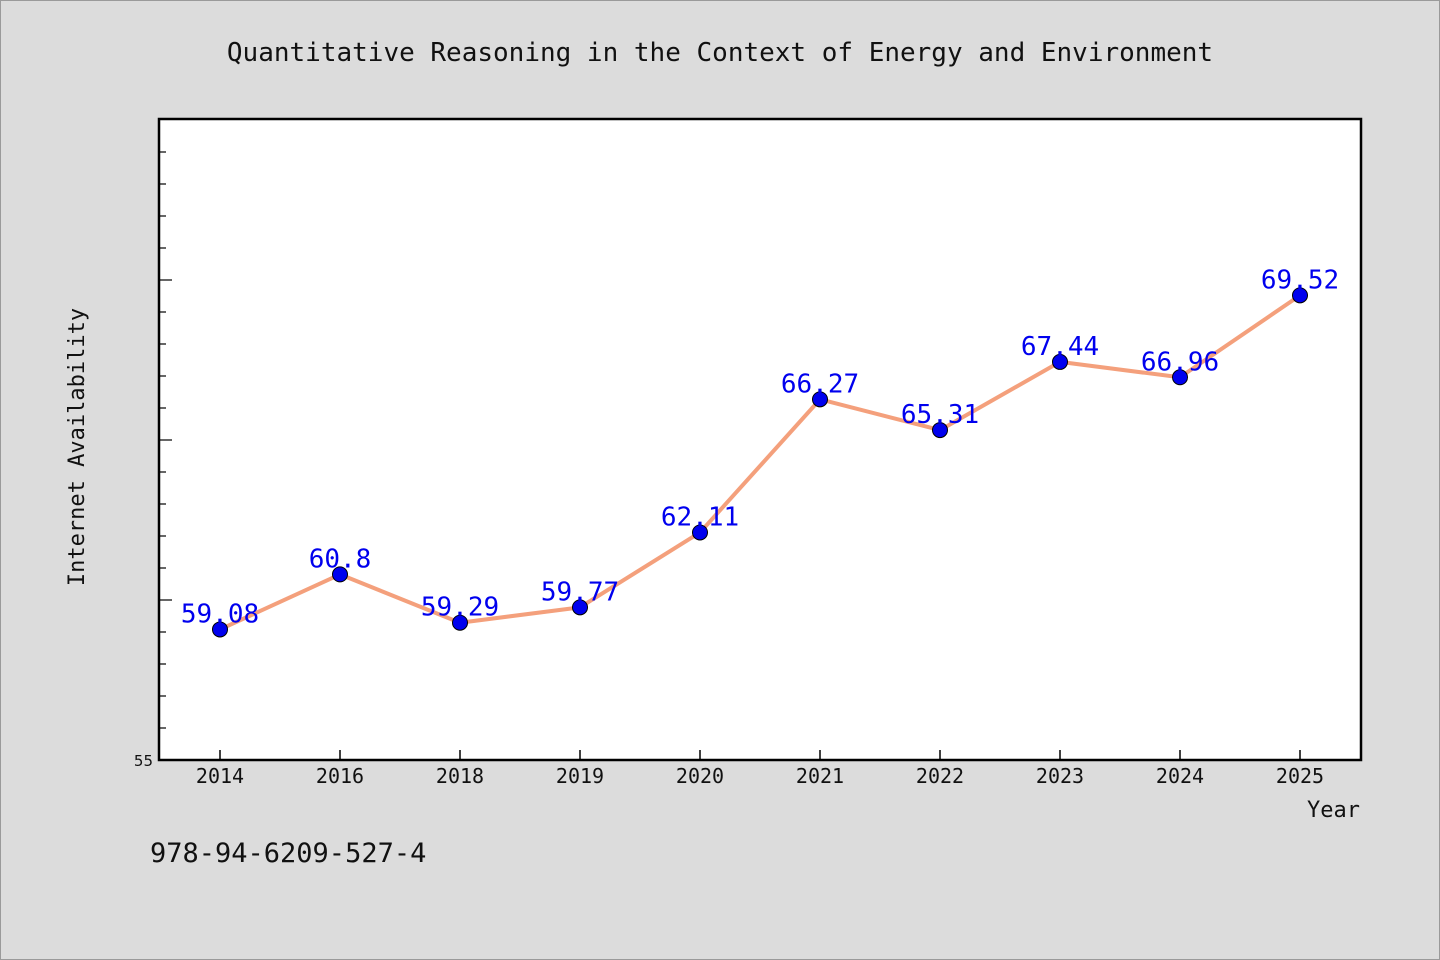  What do you see at coordinates (1180, 776) in the screenshot?
I see `x-tick-label-2024: 2024` at bounding box center [1180, 776].